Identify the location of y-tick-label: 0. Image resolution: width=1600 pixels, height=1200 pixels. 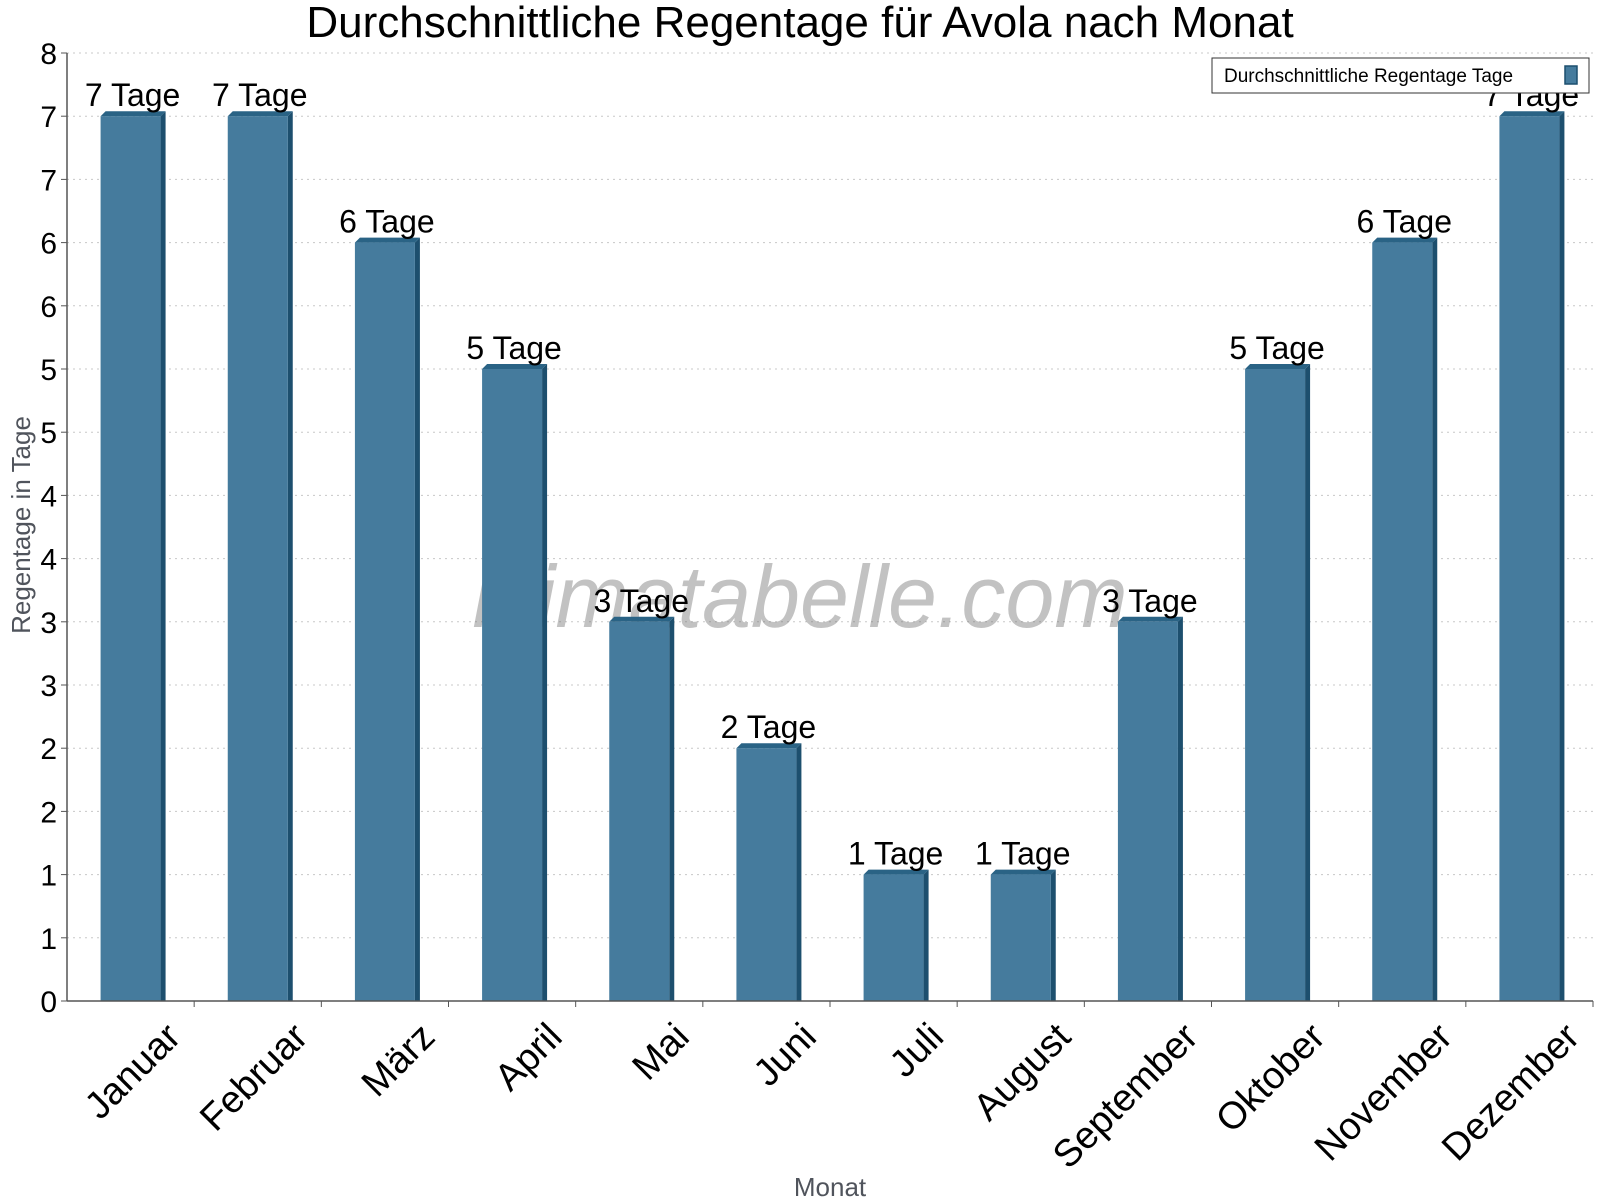
(48, 1002).